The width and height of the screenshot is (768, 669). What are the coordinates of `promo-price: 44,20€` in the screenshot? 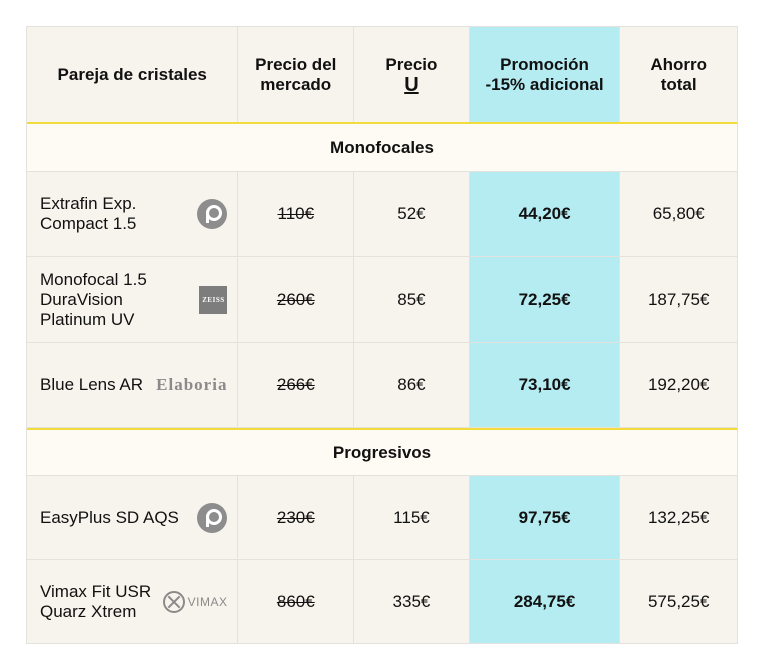 It's located at (544, 213).